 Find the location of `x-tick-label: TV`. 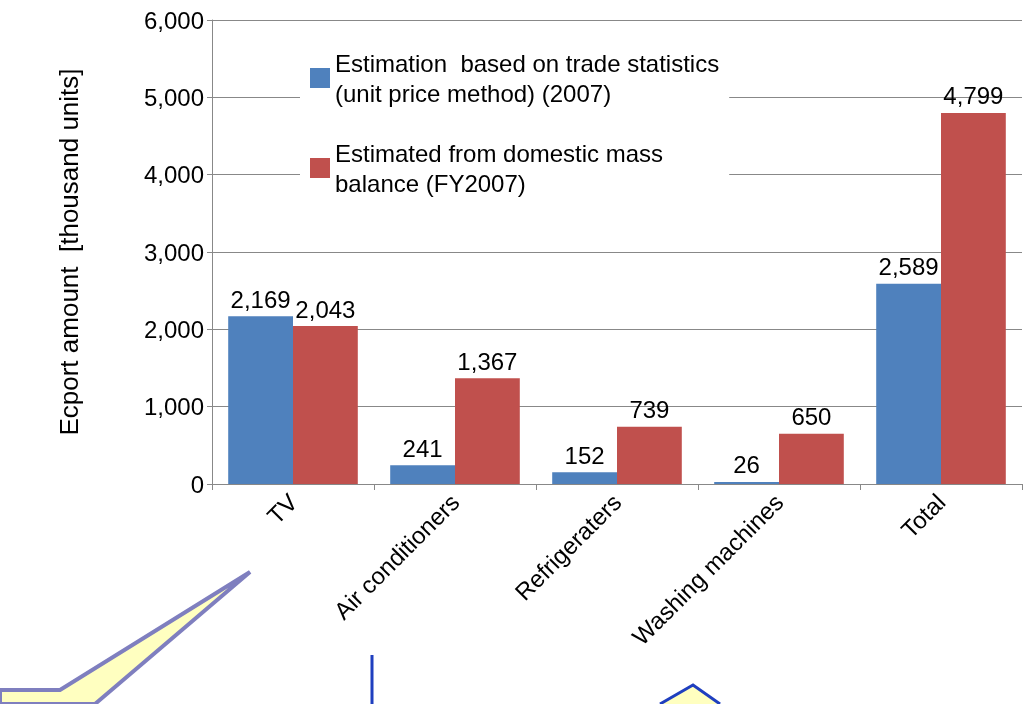

x-tick-label: TV is located at coordinates (282, 509).